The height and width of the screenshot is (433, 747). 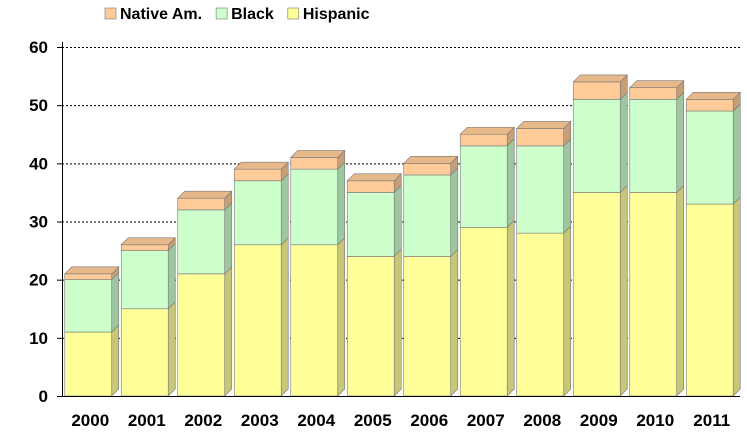 What do you see at coordinates (161, 14) in the screenshot?
I see `legend-label: Native Am.` at bounding box center [161, 14].